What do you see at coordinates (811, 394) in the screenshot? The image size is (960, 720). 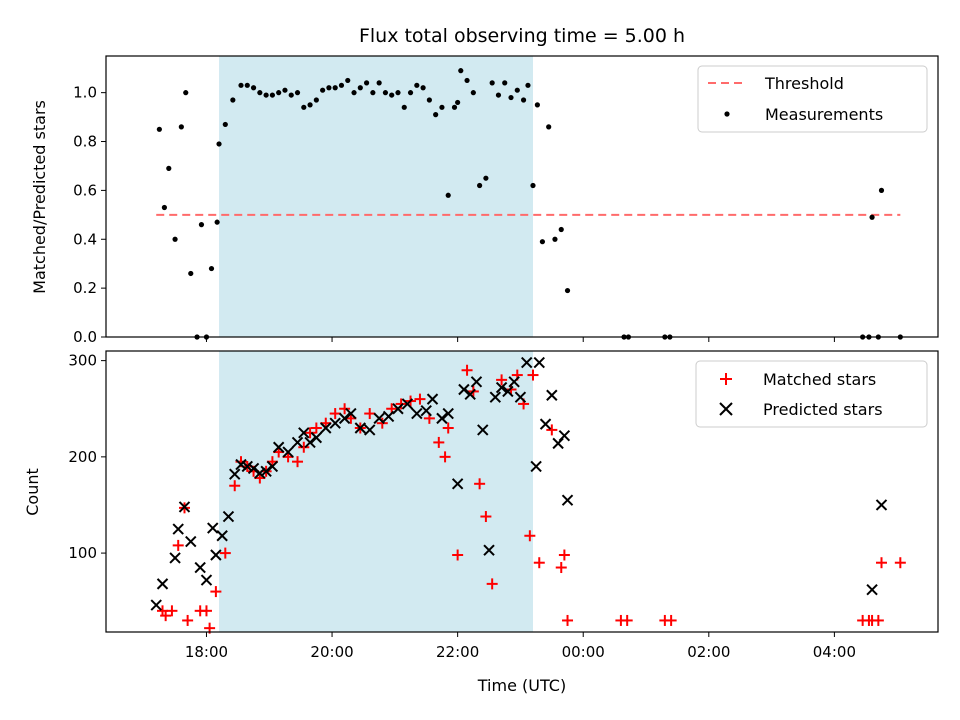 I see `bottom-legend: Matched stars Predicted stars` at bounding box center [811, 394].